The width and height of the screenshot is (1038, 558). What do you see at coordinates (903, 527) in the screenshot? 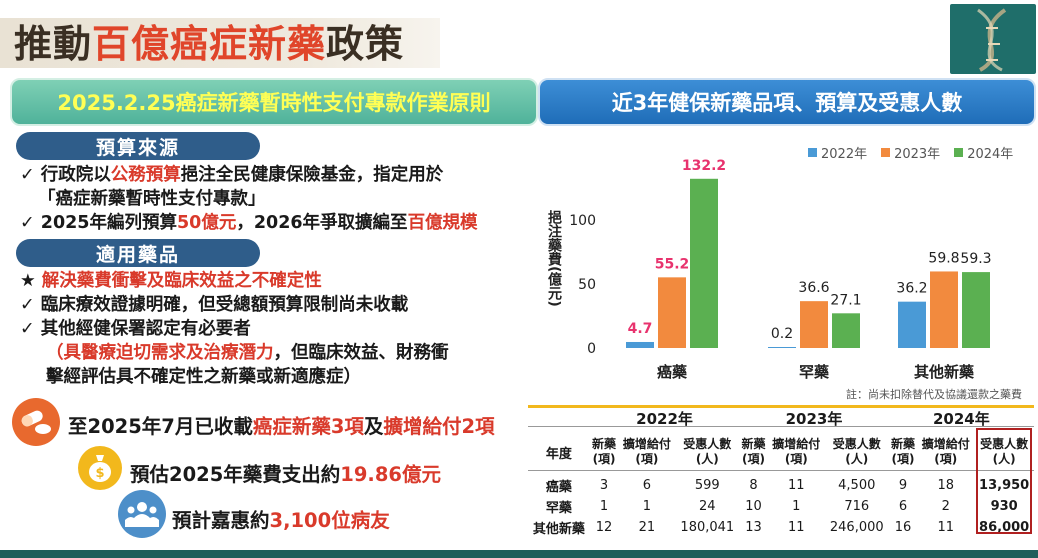
I see `table-cell: 16` at bounding box center [903, 527].